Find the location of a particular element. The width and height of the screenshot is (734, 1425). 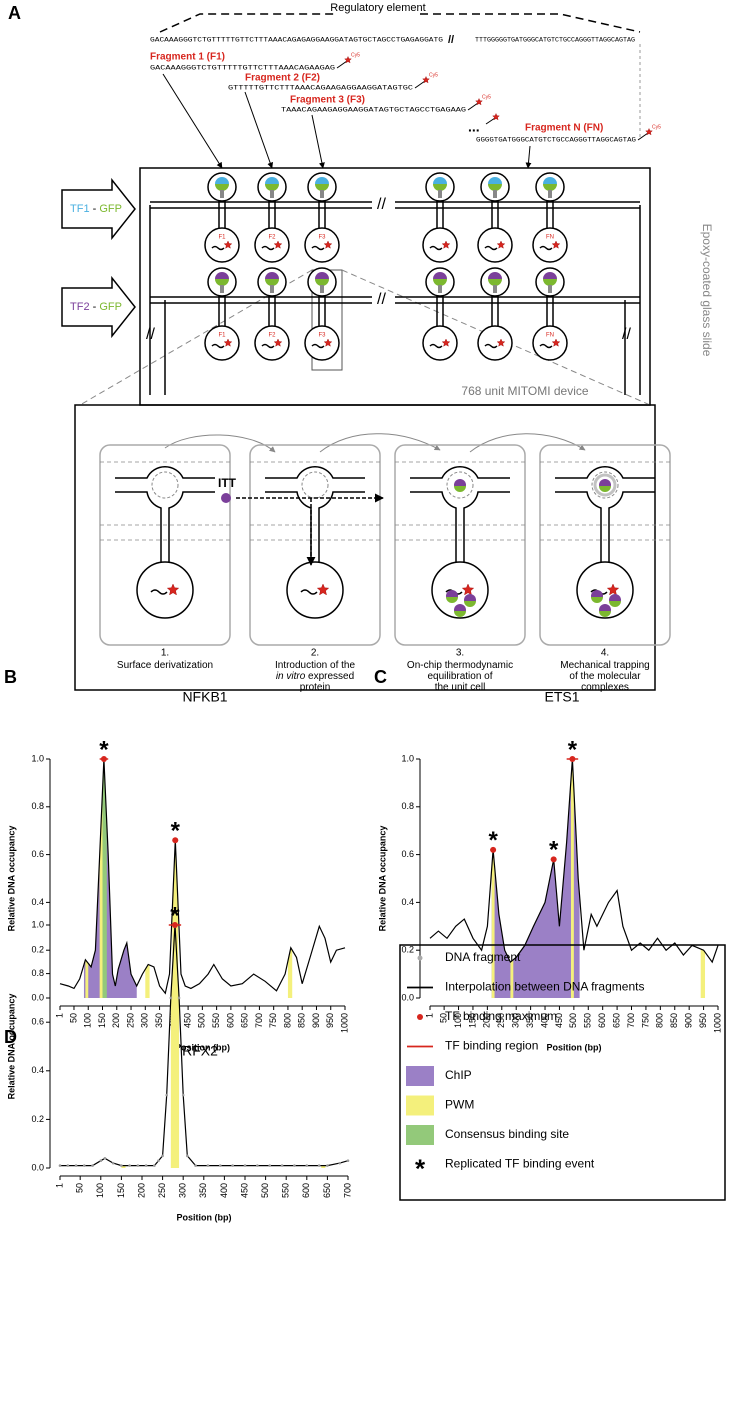

step-text: On-chip thermodynamic is located at coordinates (460, 665).